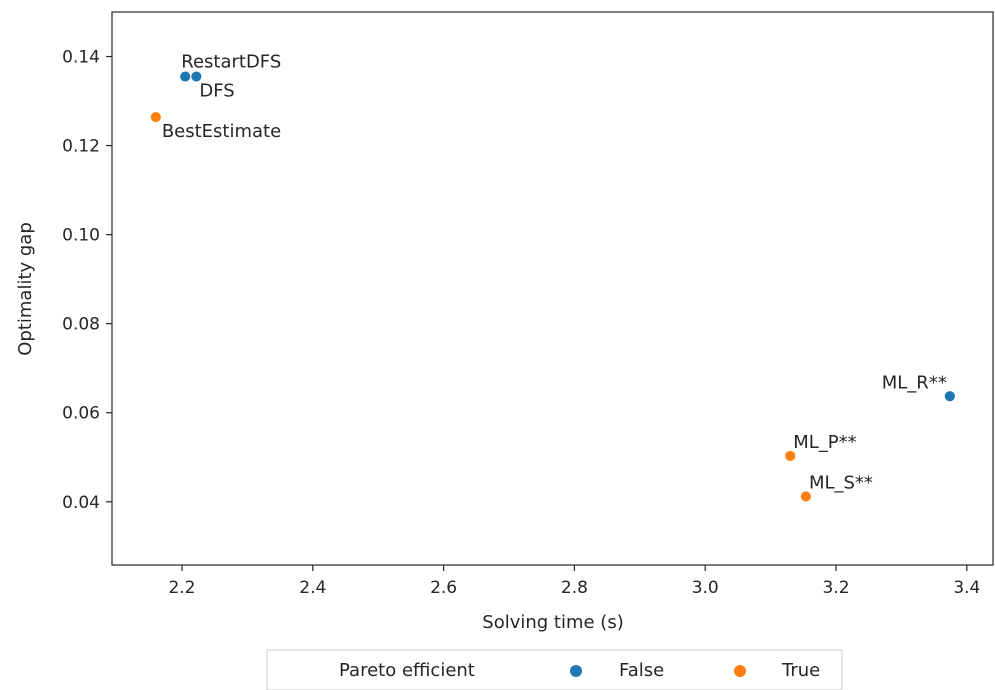  Describe the element at coordinates (824, 442) in the screenshot. I see `point-label: ML_P**` at that location.